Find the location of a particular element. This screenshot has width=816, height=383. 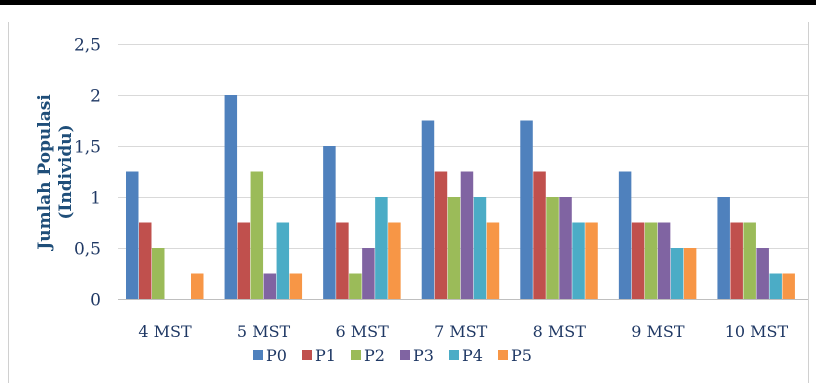

y-tick-label: 1 is located at coordinates (95, 199).